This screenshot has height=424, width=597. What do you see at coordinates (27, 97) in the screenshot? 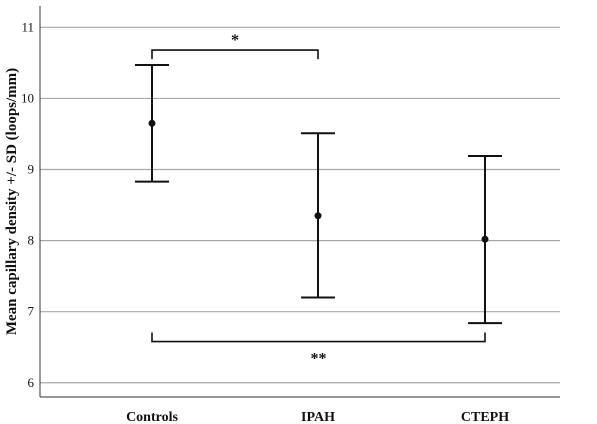
I see `y-tick-label: 10` at bounding box center [27, 97].